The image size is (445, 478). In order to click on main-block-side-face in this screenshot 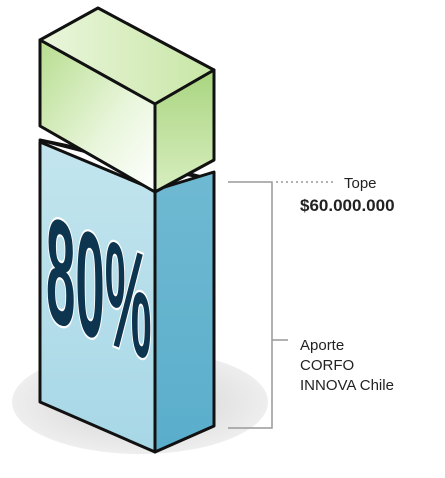, I will do `click(184, 312)`.